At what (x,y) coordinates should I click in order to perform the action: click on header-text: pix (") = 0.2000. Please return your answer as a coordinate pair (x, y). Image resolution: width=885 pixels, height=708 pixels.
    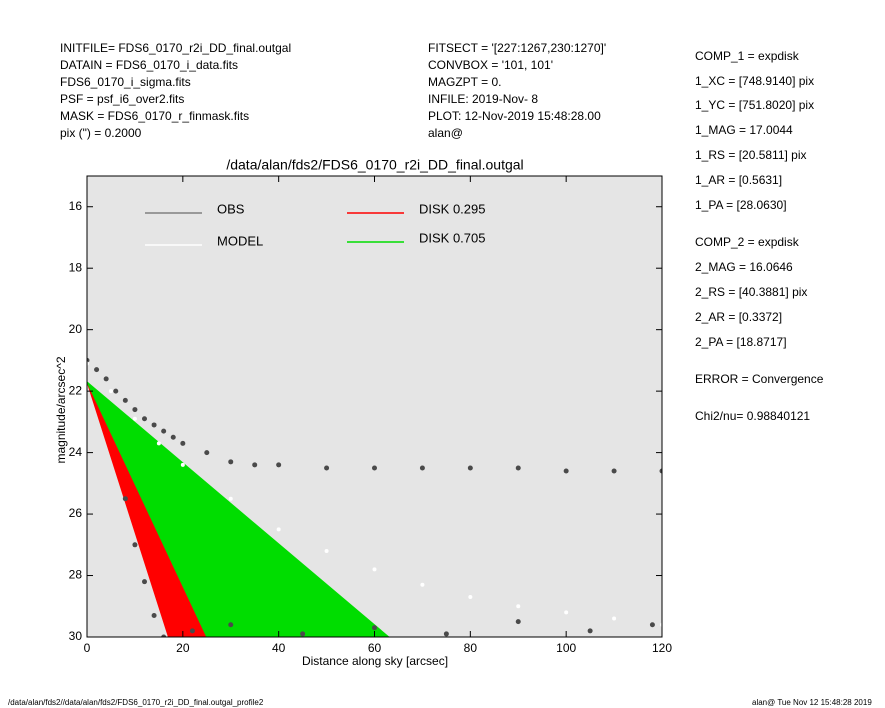
    Looking at the image, I should click on (101, 133).